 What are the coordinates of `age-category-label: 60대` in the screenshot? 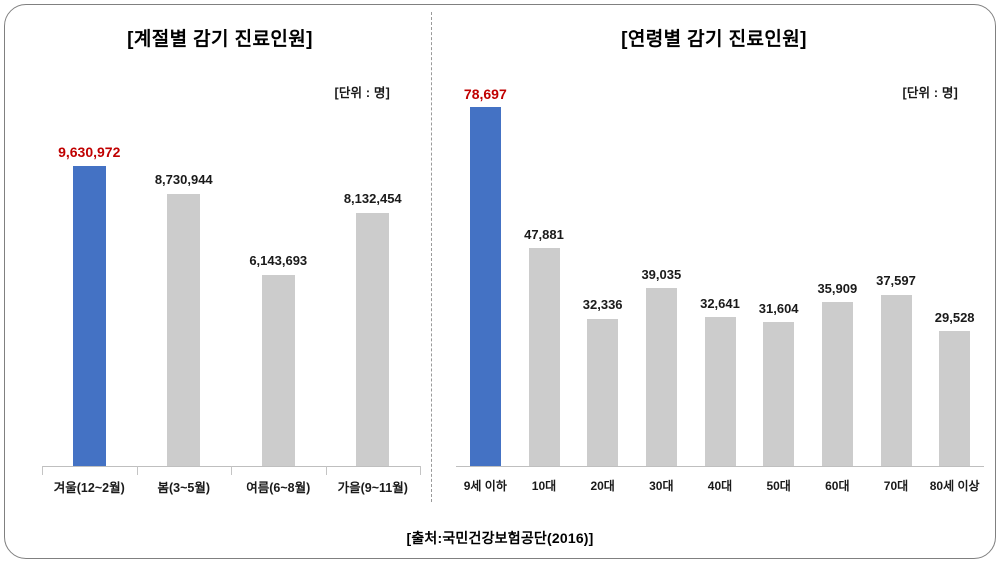 It's located at (837, 486).